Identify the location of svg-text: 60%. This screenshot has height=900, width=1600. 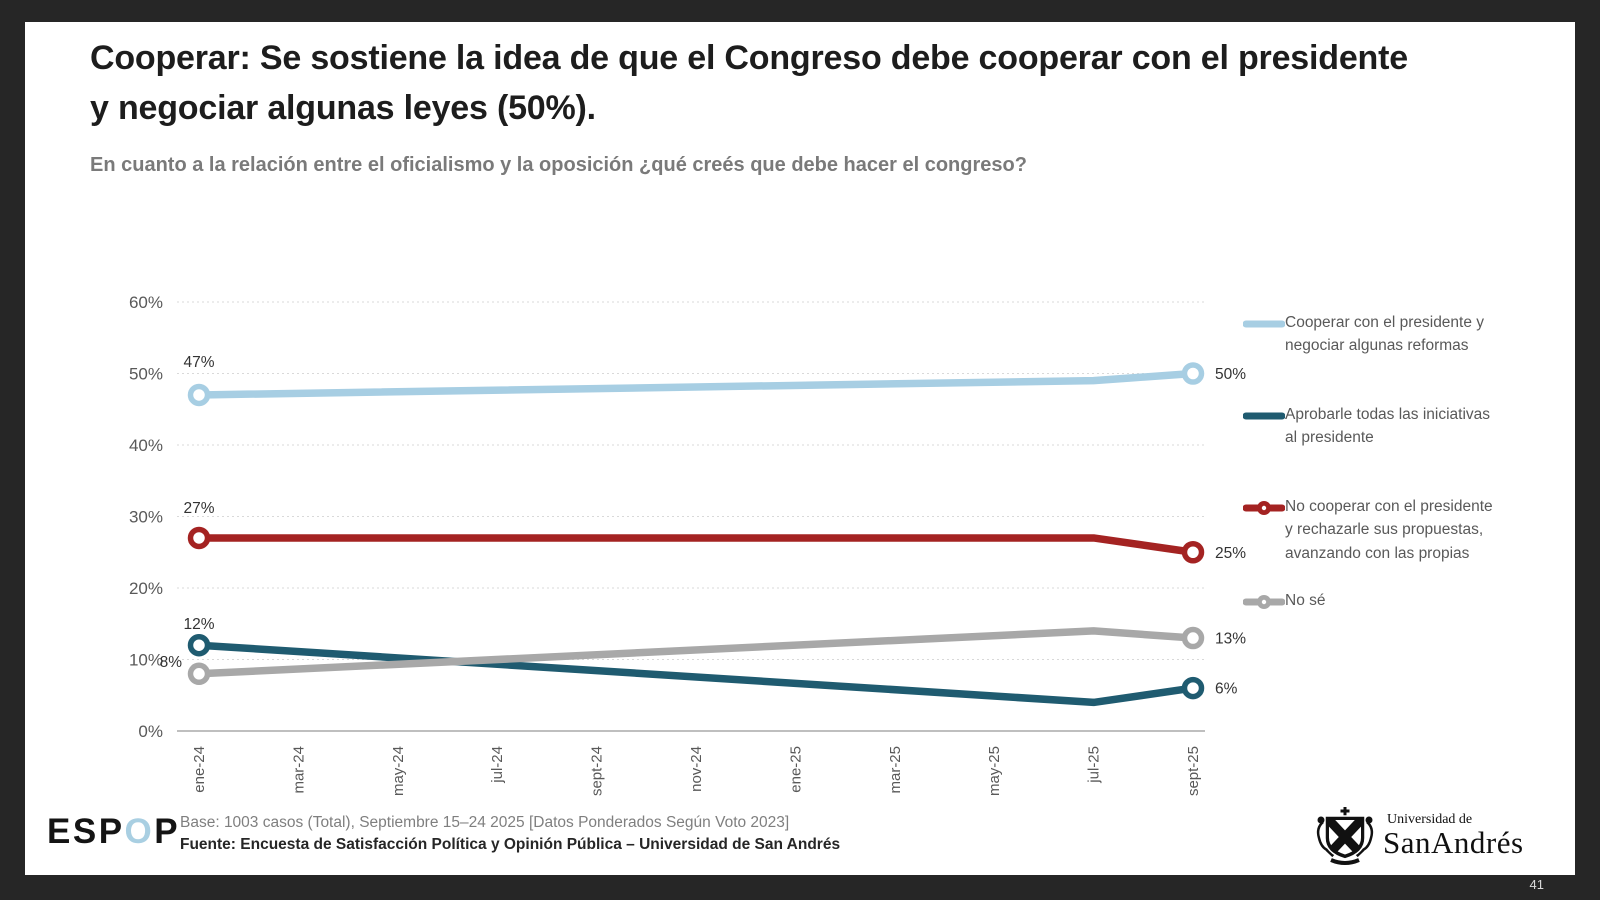
(146, 302).